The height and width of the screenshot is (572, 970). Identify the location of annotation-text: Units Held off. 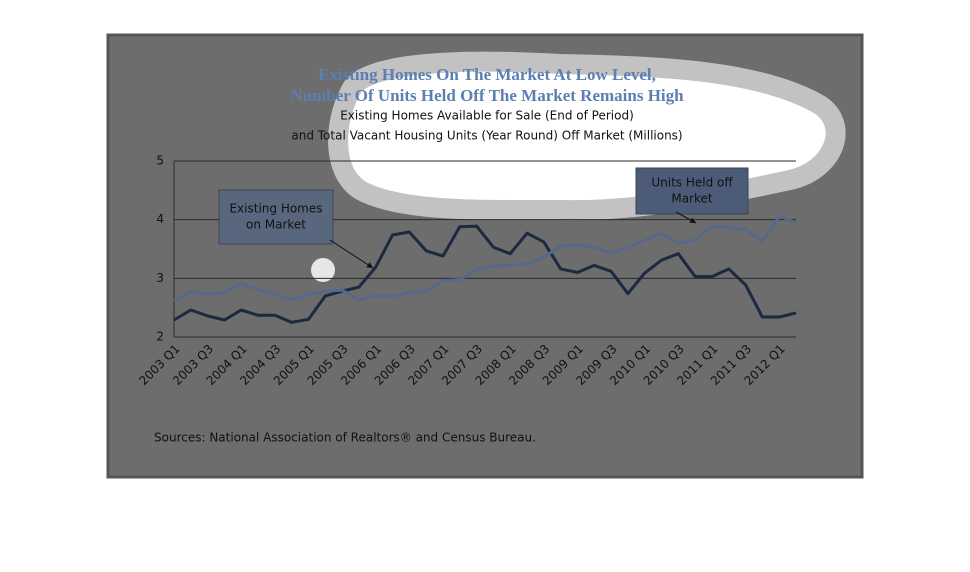
(692, 183).